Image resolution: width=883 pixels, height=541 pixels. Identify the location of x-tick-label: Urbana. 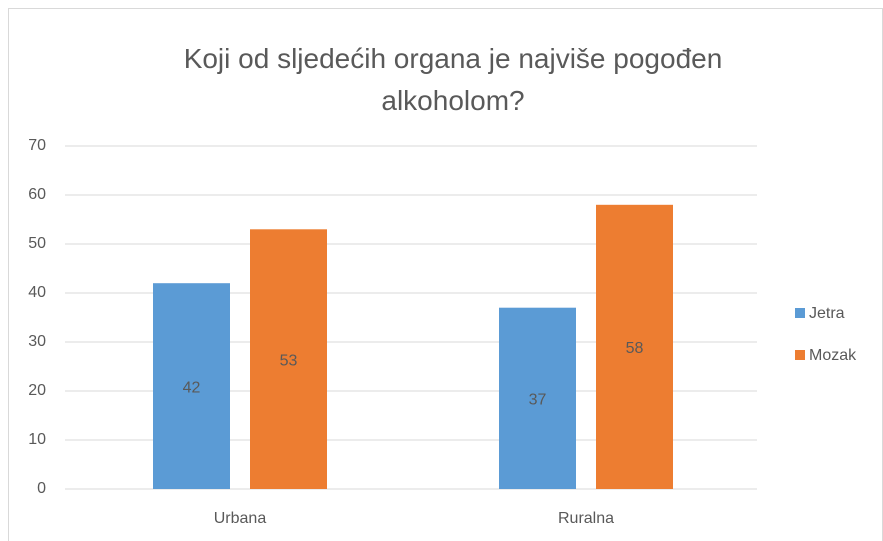
(240, 518).